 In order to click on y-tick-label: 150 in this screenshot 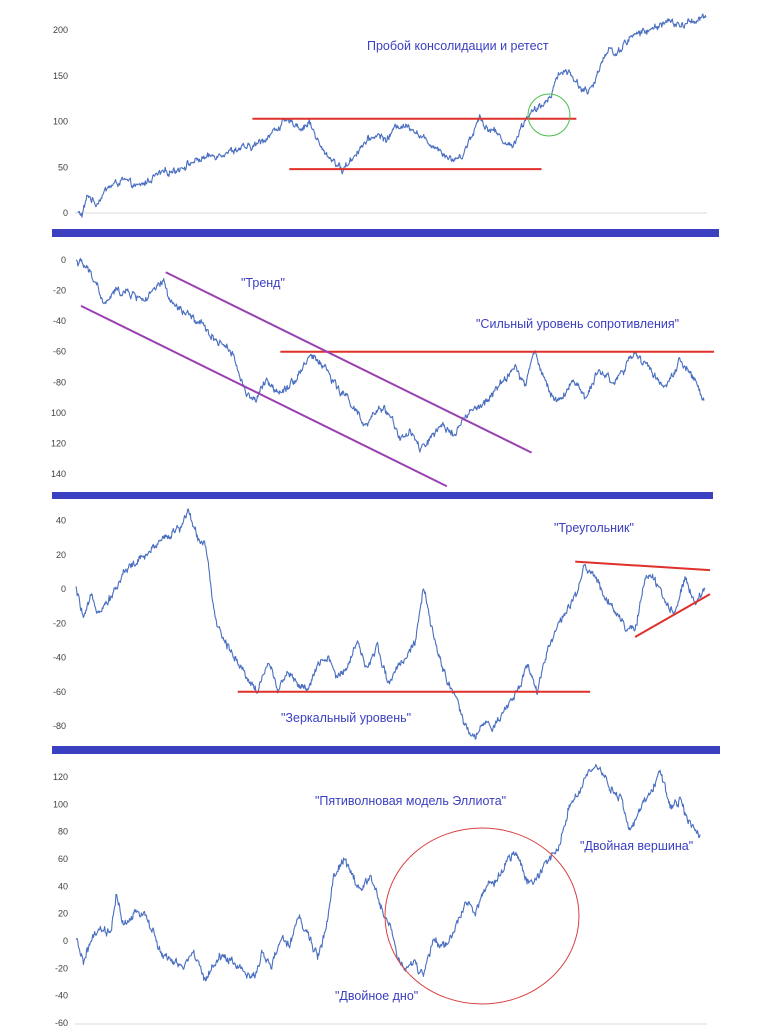, I will do `click(60, 76)`.